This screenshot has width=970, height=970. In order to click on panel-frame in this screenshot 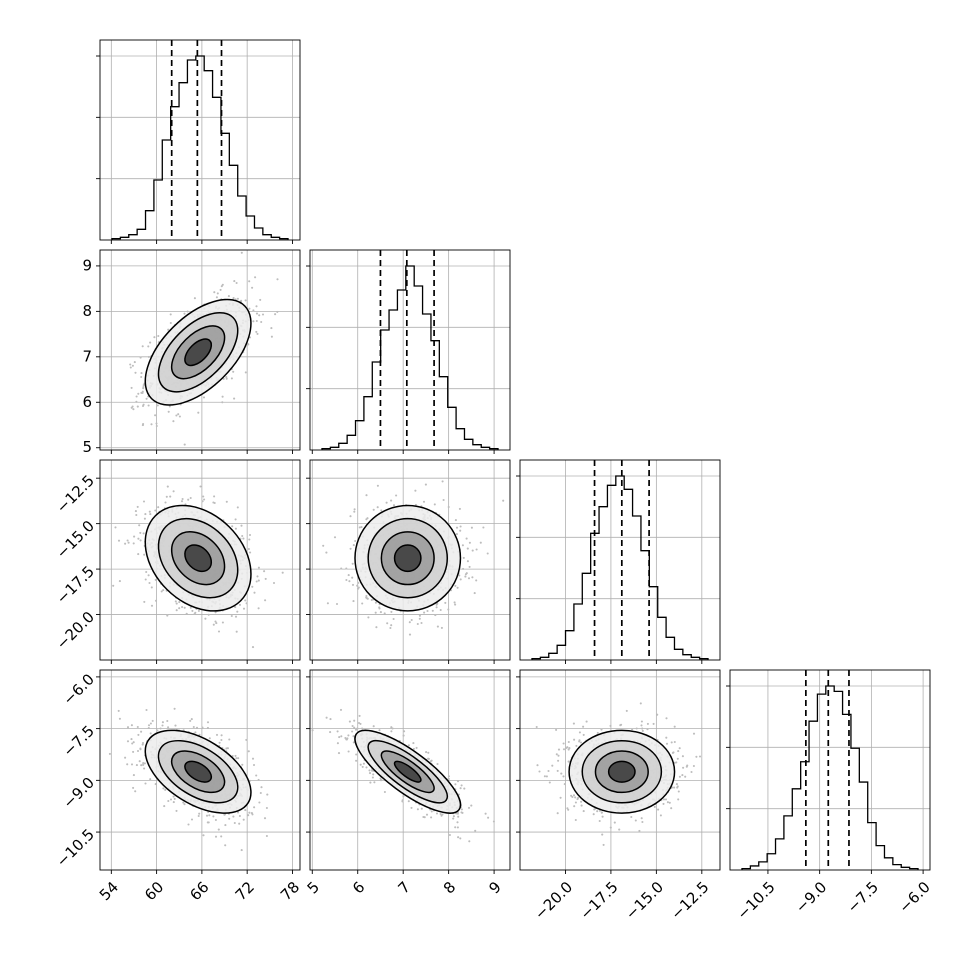, I will do `click(200, 350)`.